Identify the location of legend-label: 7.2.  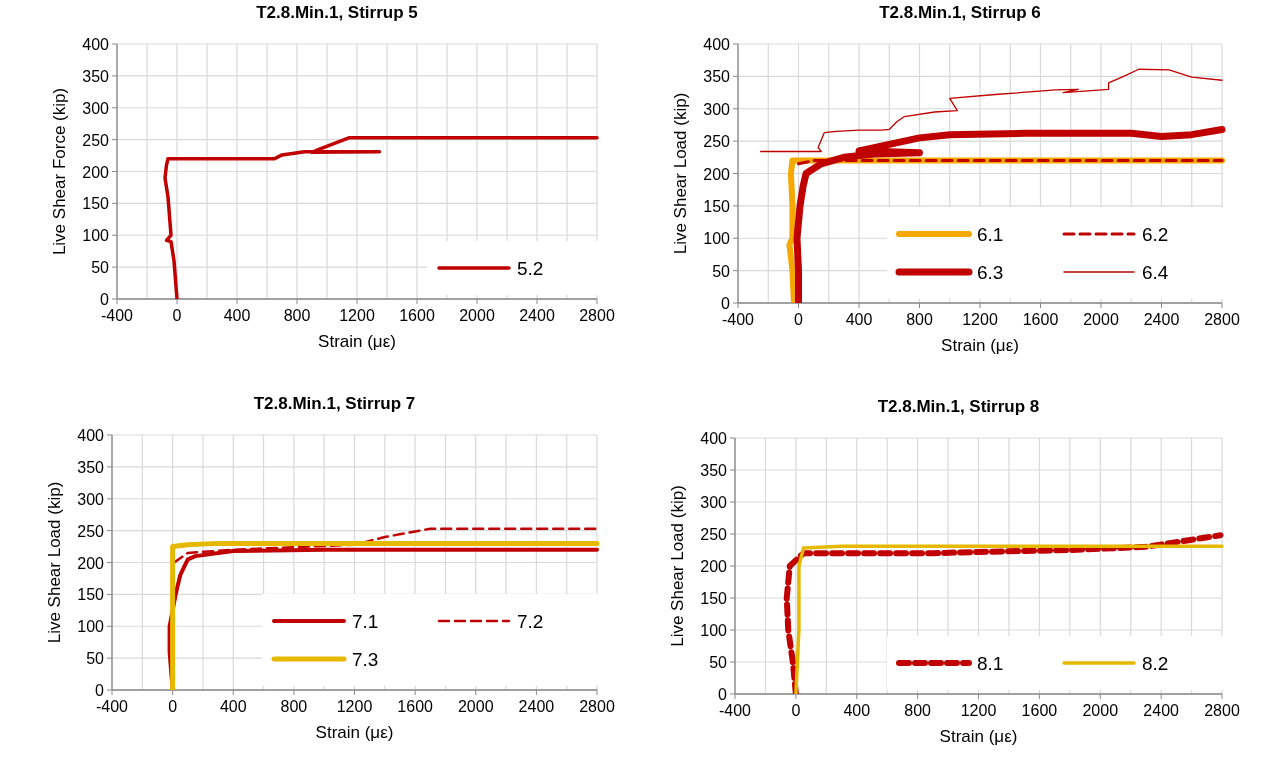
(530, 621).